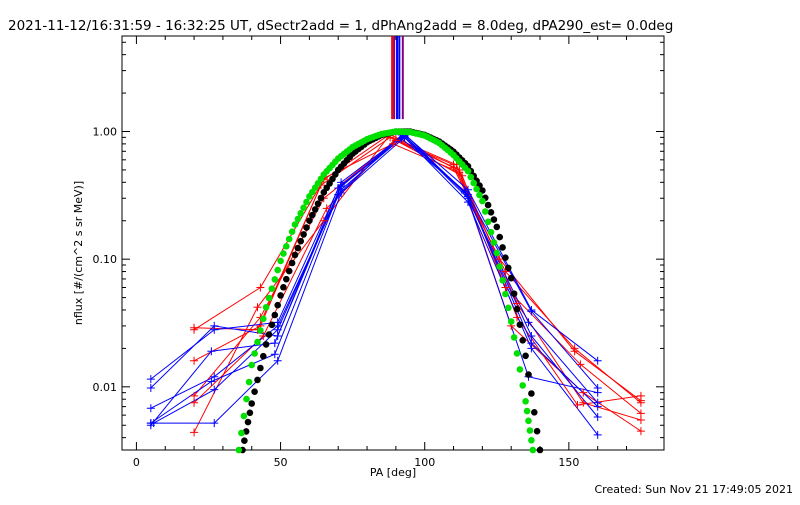 This screenshot has height=505, width=800. Describe the element at coordinates (78, 253) in the screenshot. I see `y-axis-label: nflux [#/(cm^2 s sr MeV)]` at that location.